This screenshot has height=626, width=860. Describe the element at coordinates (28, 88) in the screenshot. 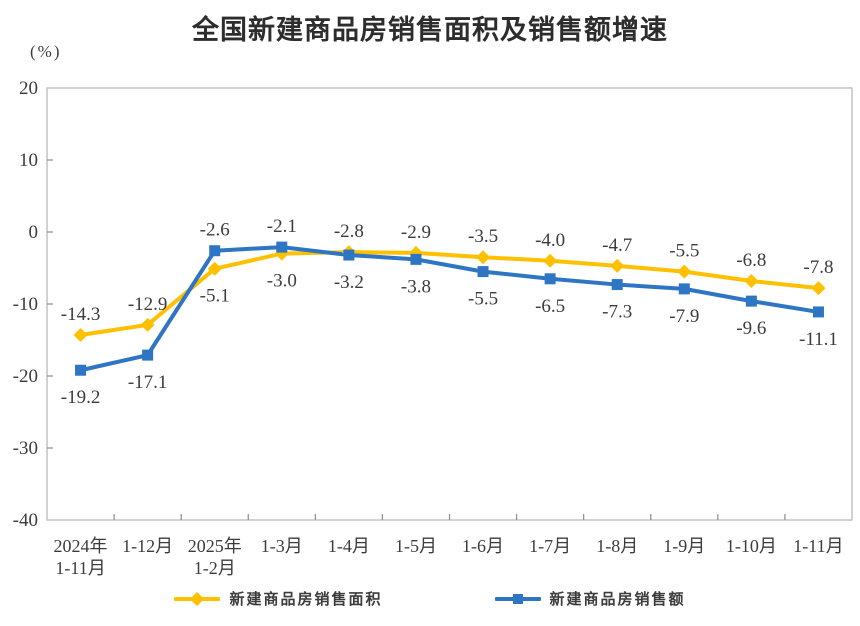

I see `y-tick-label: 20` at that location.